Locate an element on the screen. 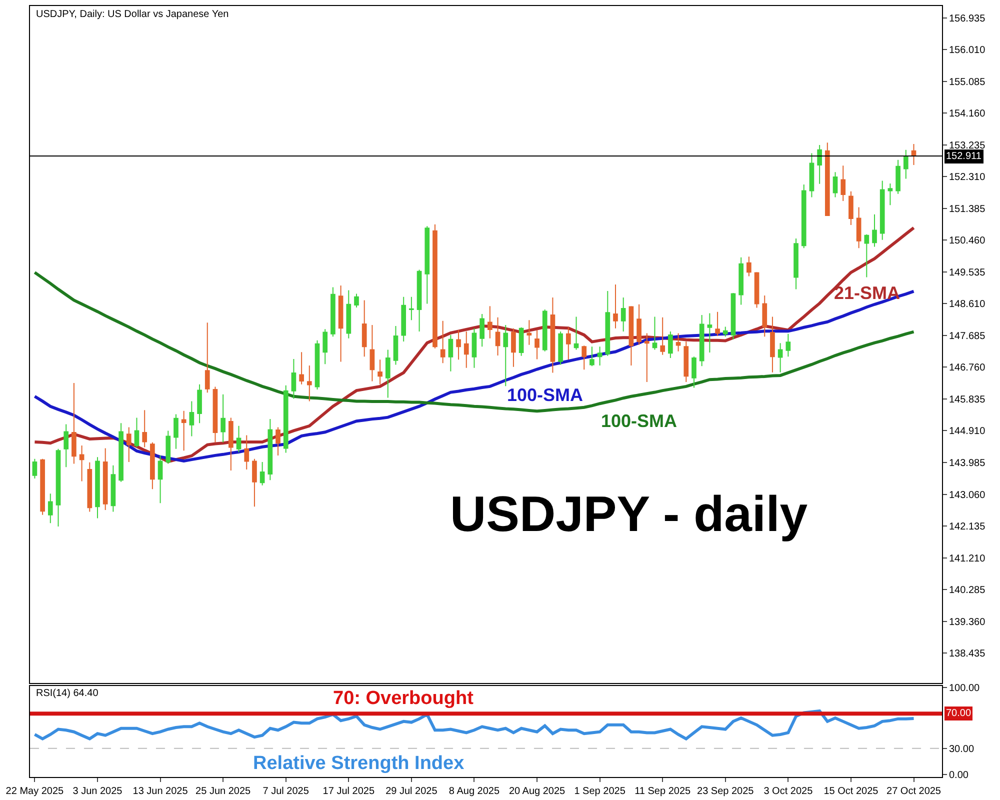 This screenshot has height=800, width=1000. y-tick-label: 143.060 is located at coordinates (967, 495).